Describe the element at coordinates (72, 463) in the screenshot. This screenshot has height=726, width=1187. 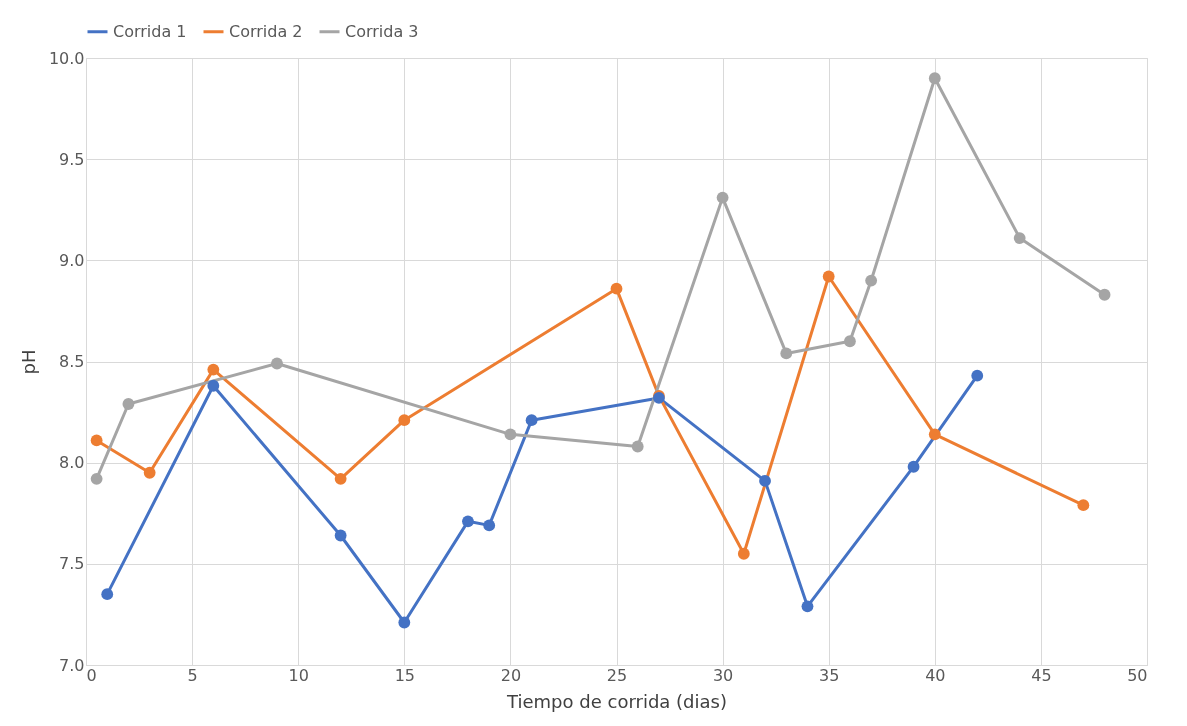
I see `y-tick-label: 8.0` at that location.